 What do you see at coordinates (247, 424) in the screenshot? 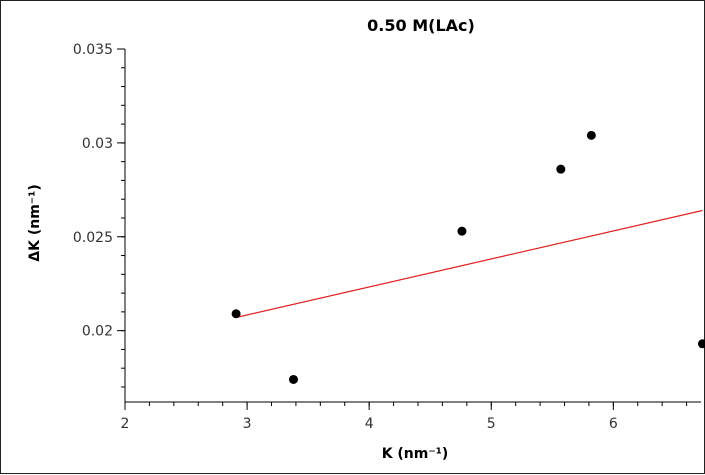
I see `x-tick-label: 3` at bounding box center [247, 424].